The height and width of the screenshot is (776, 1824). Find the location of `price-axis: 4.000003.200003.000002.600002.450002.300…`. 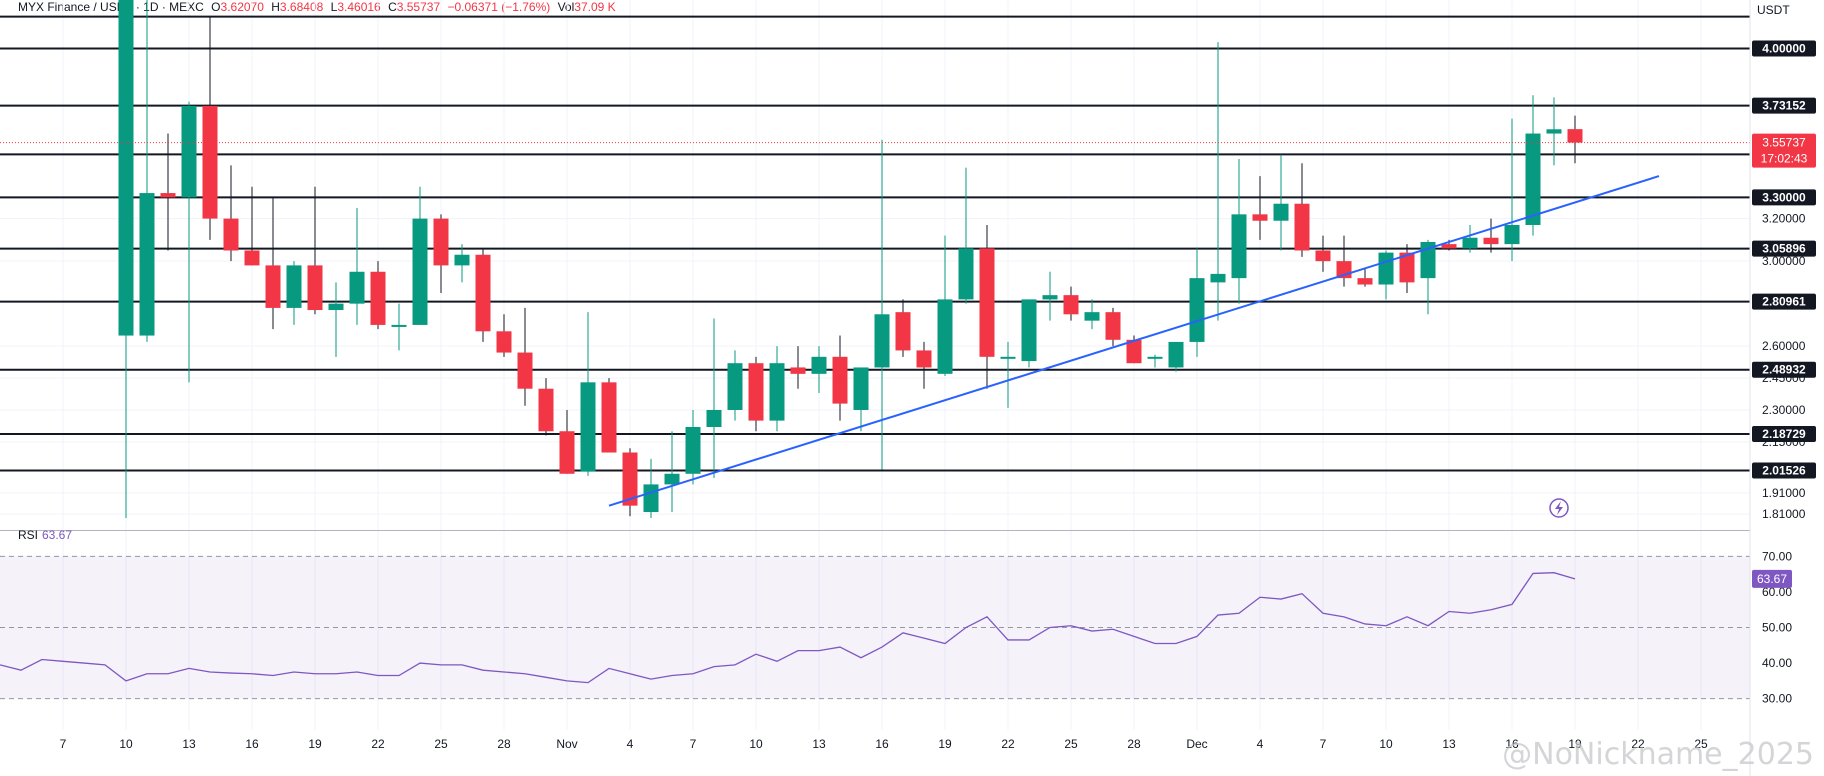

price-axis: 4.000003.200003.000002.600002.450002.300… is located at coordinates (1784, 373).